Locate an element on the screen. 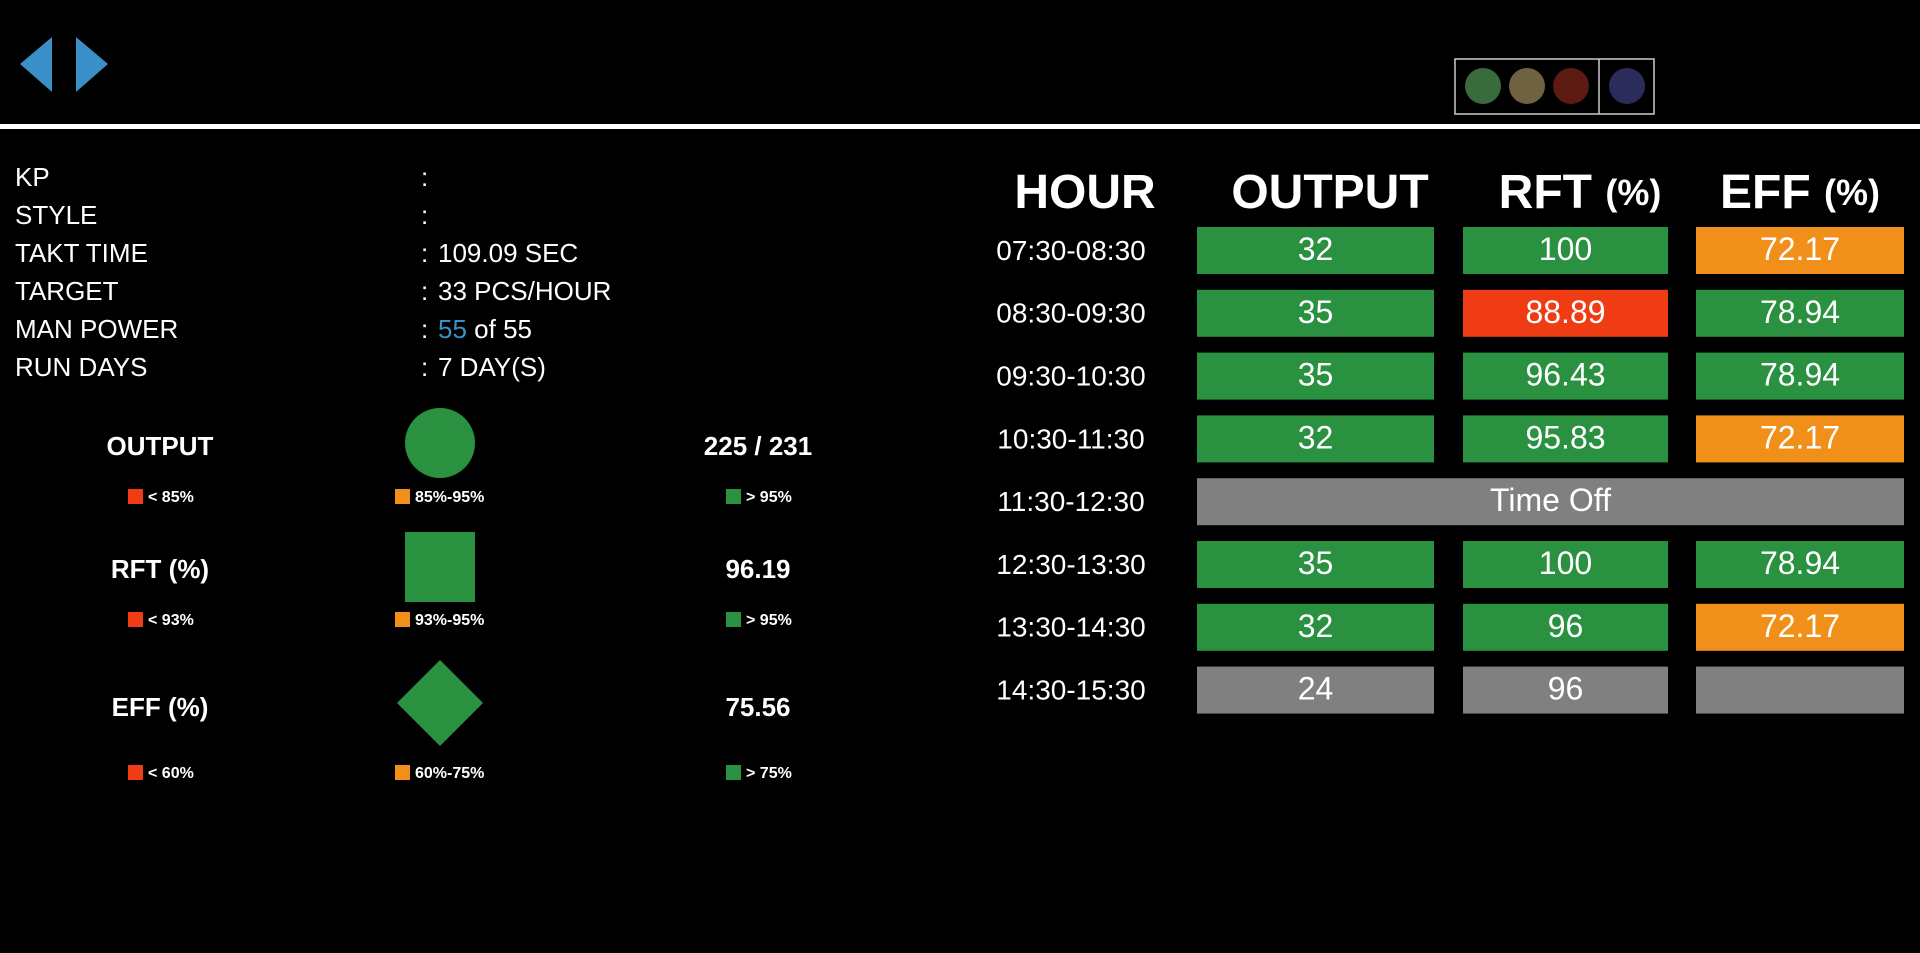 The width and height of the screenshot is (1920, 953). hour-label: 08:30-09:30 is located at coordinates (1070, 313).